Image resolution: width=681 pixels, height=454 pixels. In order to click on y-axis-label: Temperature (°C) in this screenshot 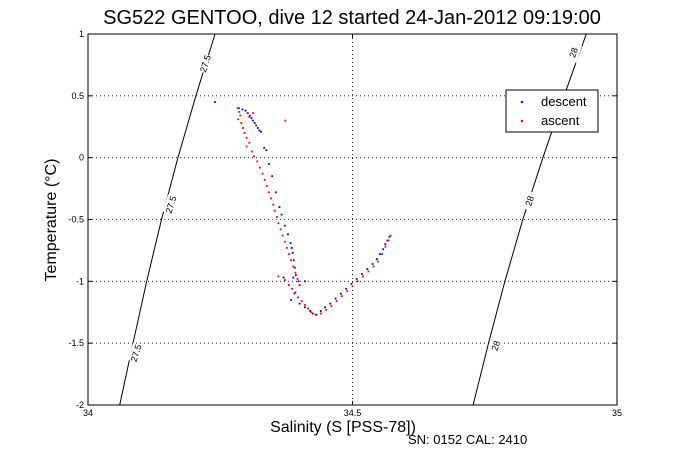, I will do `click(51, 220)`.